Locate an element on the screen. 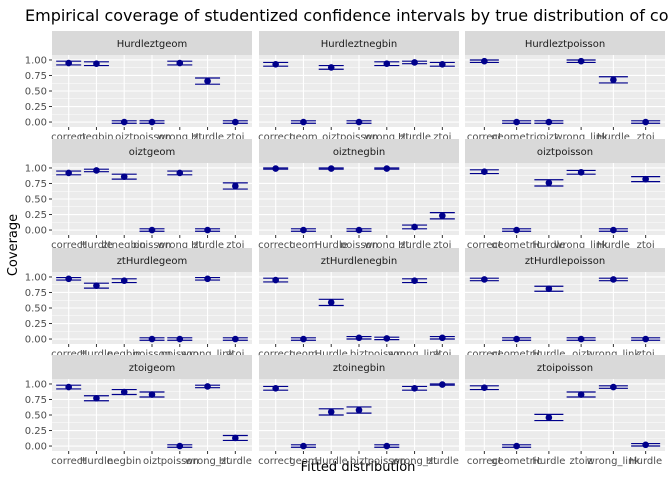  facet-strip-label: oiztgeom is located at coordinates (152, 152).